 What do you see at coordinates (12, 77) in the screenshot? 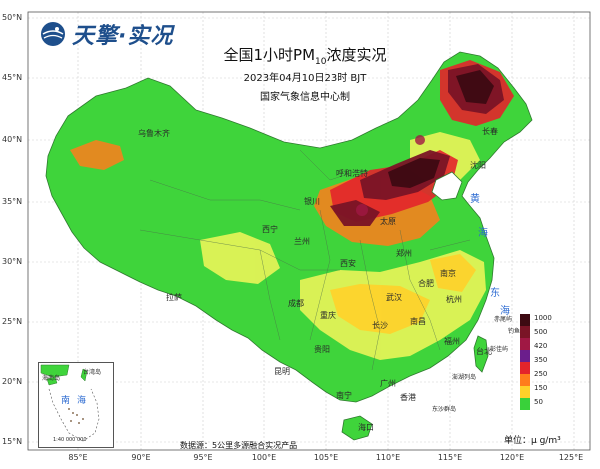
I see `lat-label-45n: 45°N` at bounding box center [12, 77].